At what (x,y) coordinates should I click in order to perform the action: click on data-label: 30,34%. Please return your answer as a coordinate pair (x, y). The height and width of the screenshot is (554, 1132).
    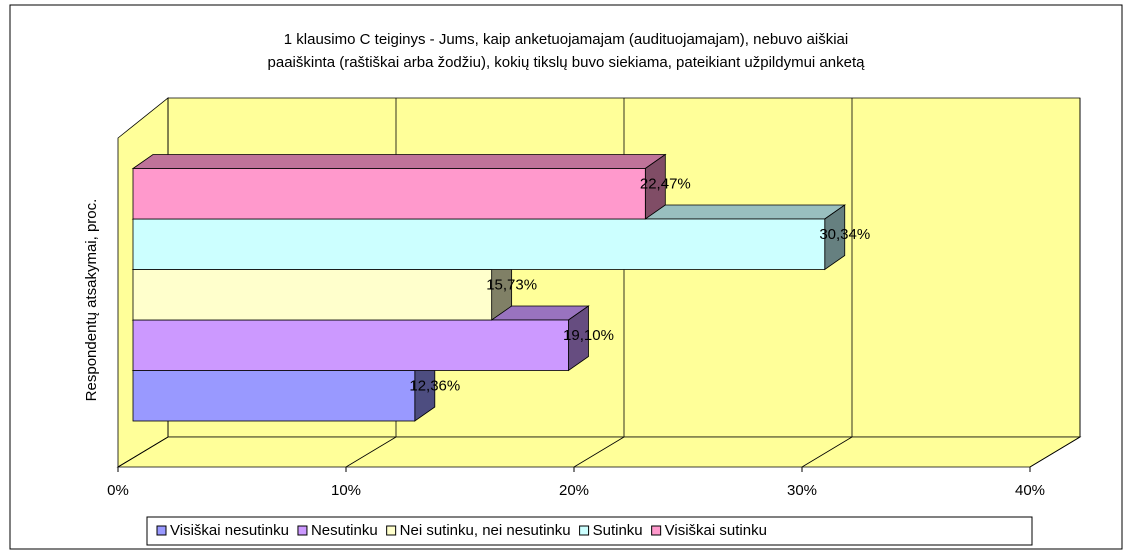
    Looking at the image, I should click on (844, 234).